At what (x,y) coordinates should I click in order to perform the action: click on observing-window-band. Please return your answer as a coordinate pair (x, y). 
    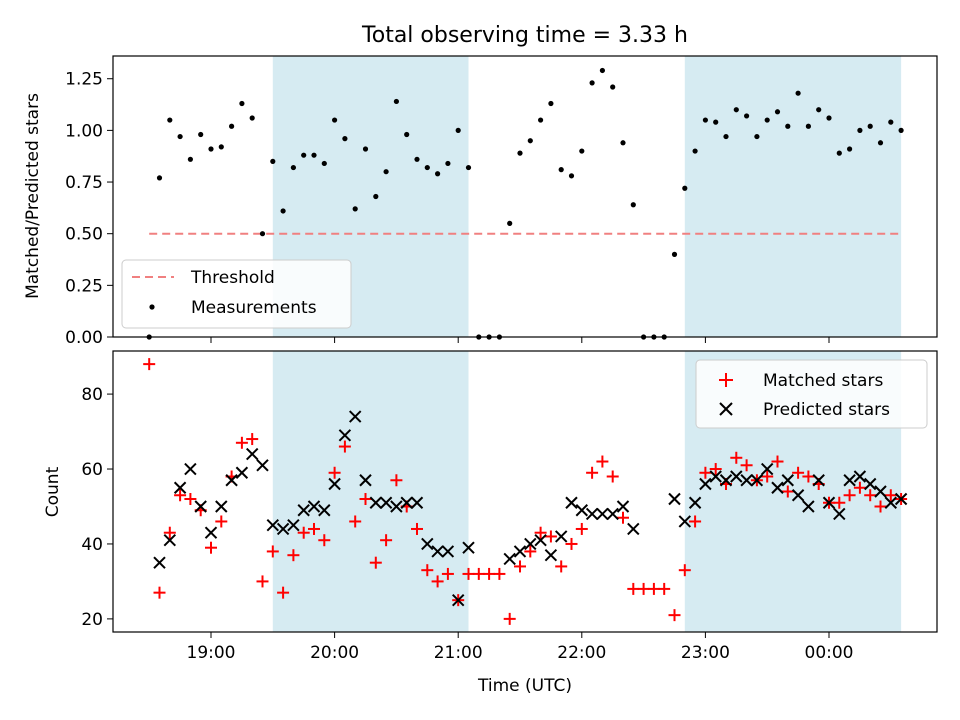
    Looking at the image, I should click on (370, 491).